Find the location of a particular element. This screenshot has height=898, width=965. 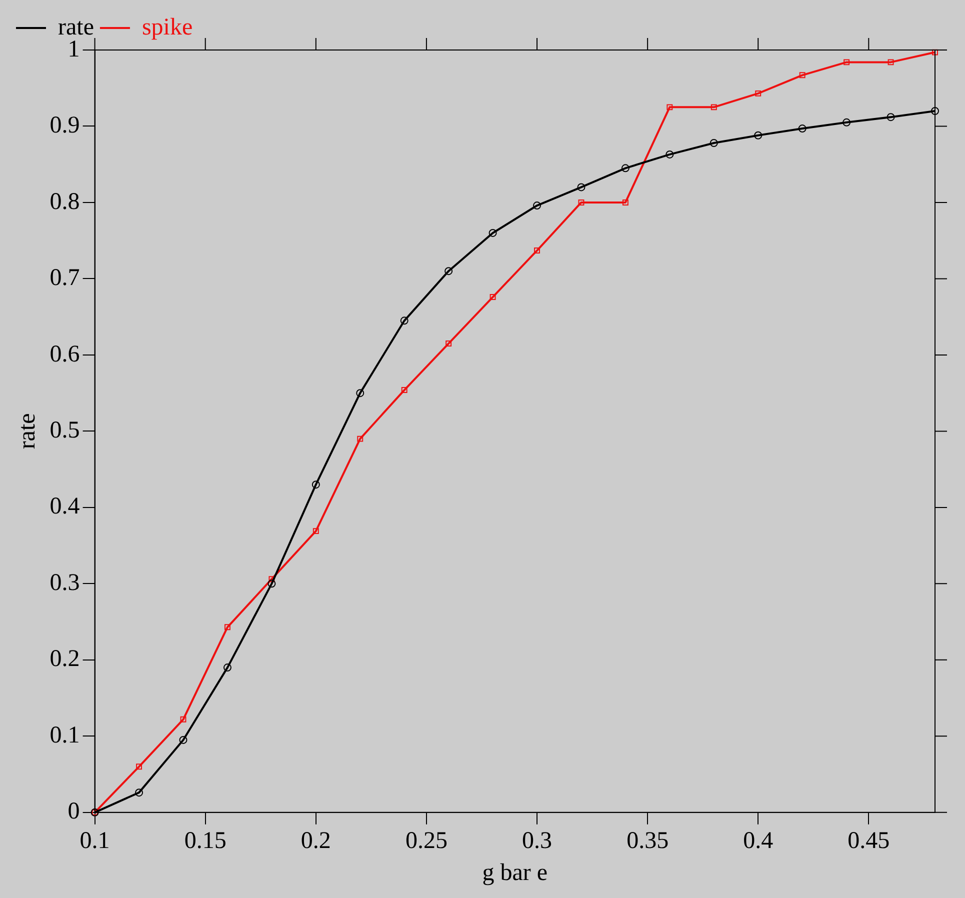

y-tick-label: 0.5 is located at coordinates (65, 430).